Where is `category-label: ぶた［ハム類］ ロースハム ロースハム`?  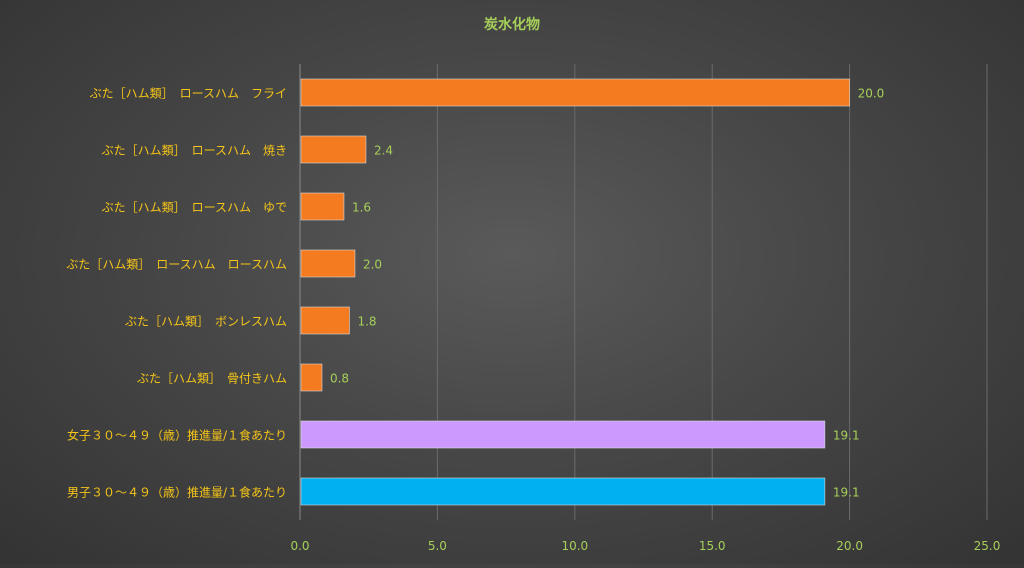 category-label: ぶた［ハム類］ ロースハム ロースハム is located at coordinates (176, 265).